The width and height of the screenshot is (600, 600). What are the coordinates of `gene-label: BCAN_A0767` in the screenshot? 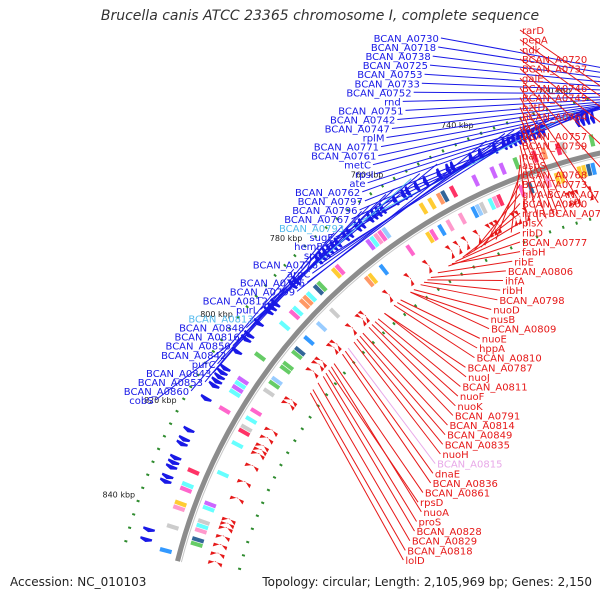 It's located at (316, 220).